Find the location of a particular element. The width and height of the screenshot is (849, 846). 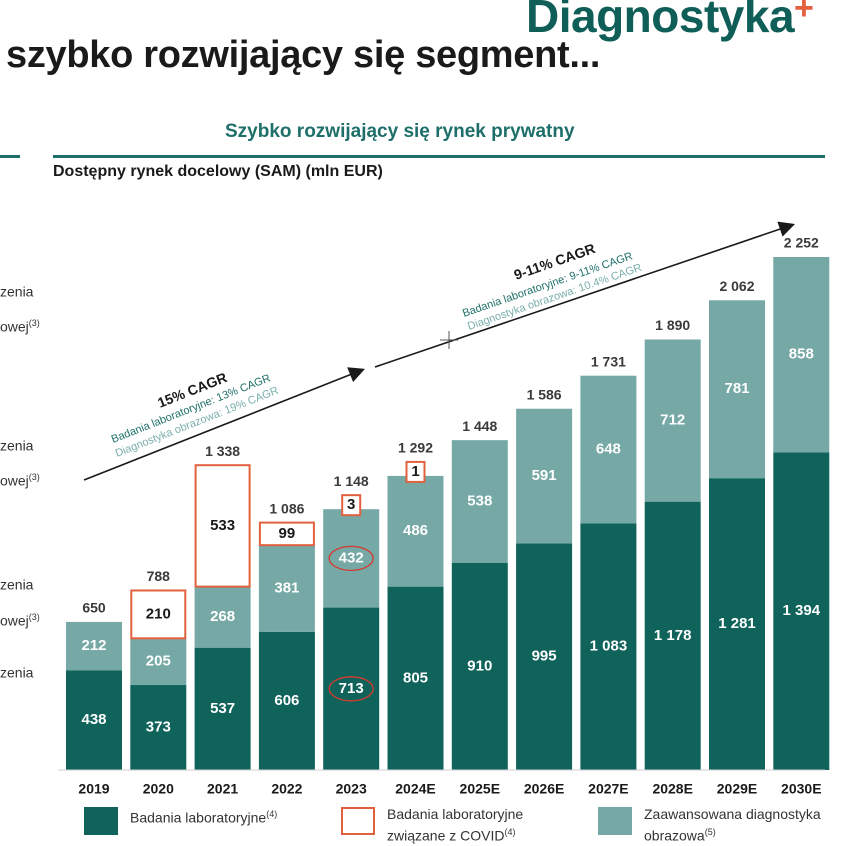

data-label-imaging: 486 is located at coordinates (415, 530).